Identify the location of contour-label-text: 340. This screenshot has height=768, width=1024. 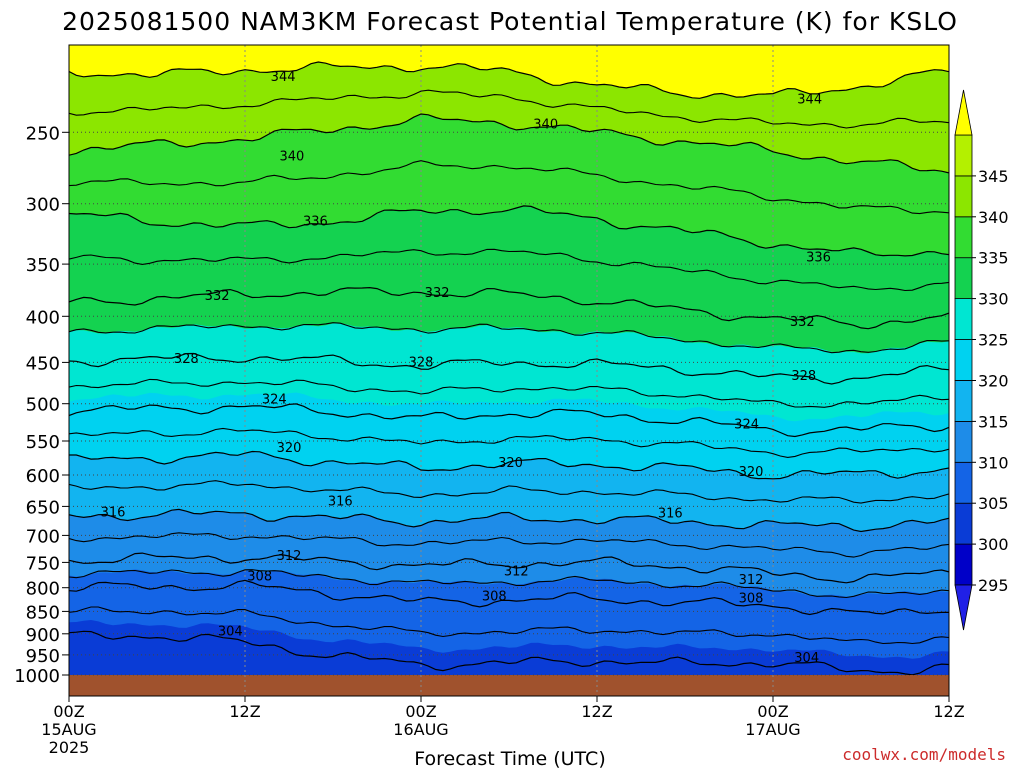
(545, 124).